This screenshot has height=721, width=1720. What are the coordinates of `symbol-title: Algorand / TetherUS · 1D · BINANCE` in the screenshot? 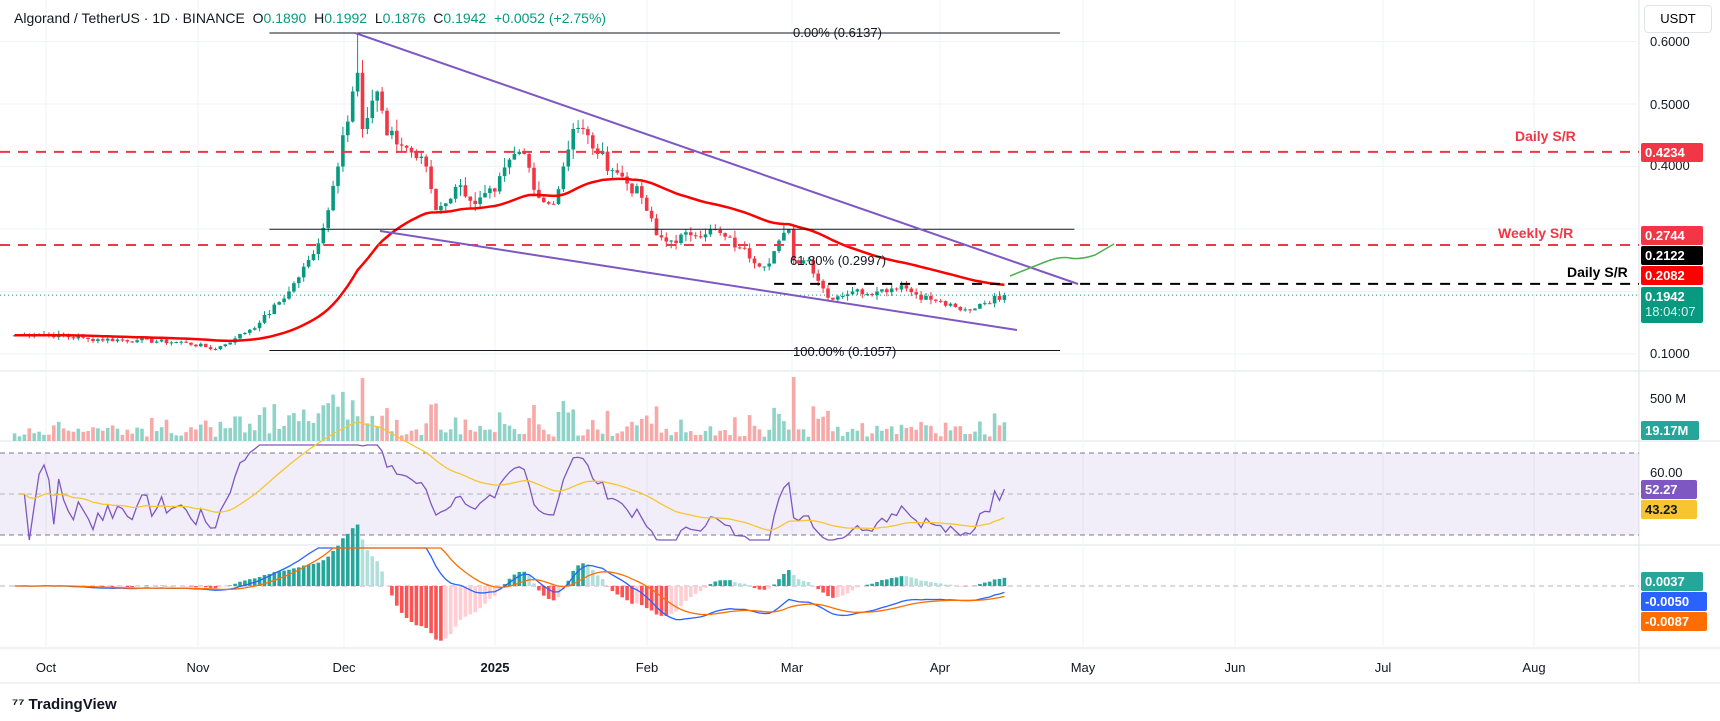 It's located at (129, 18).